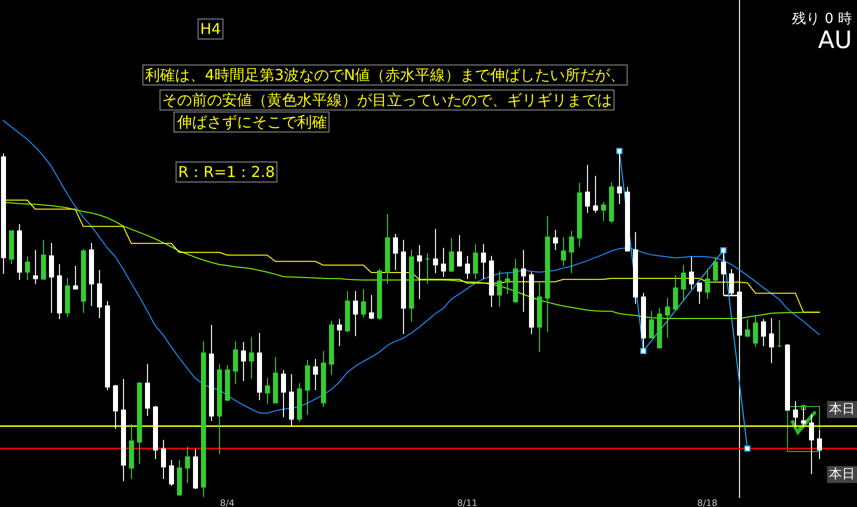 Image resolution: width=857 pixels, height=507 pixels. Describe the element at coordinates (227, 503) in the screenshot. I see `x-tick-label: 8/4` at that location.